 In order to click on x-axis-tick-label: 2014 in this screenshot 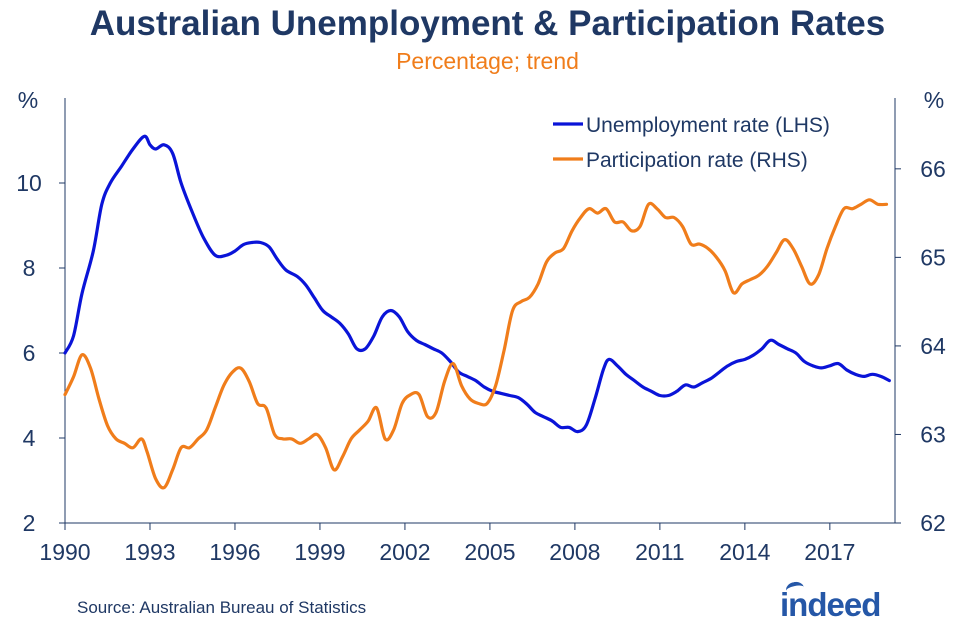, I will do `click(744, 552)`.